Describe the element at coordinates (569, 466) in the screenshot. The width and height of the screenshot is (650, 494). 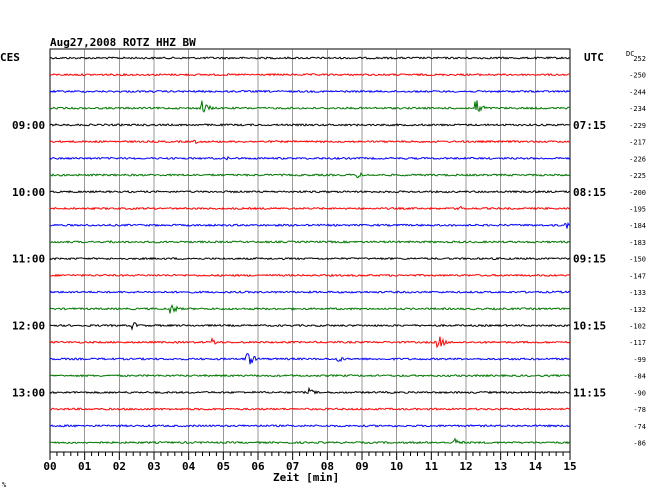
I see `x-tick-label: 15` at that location.